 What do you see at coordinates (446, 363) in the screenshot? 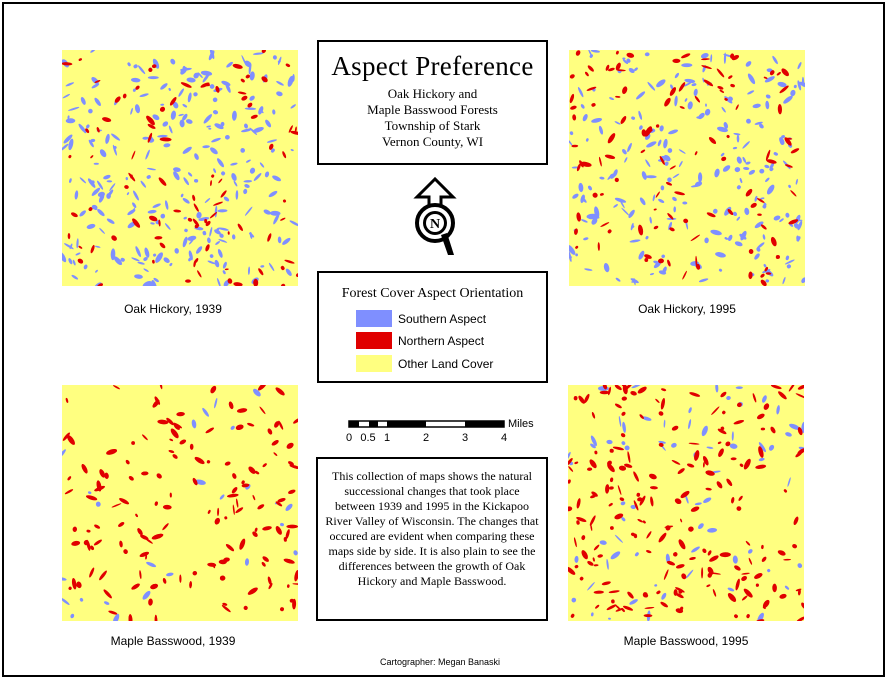
I see `legend-label: Other Land Cover` at bounding box center [446, 363].